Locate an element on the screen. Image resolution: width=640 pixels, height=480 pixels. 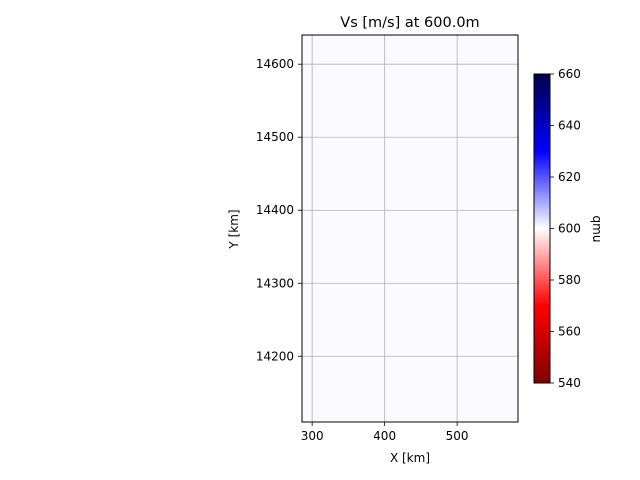
colorbar-tick-label: 580 is located at coordinates (569, 280).